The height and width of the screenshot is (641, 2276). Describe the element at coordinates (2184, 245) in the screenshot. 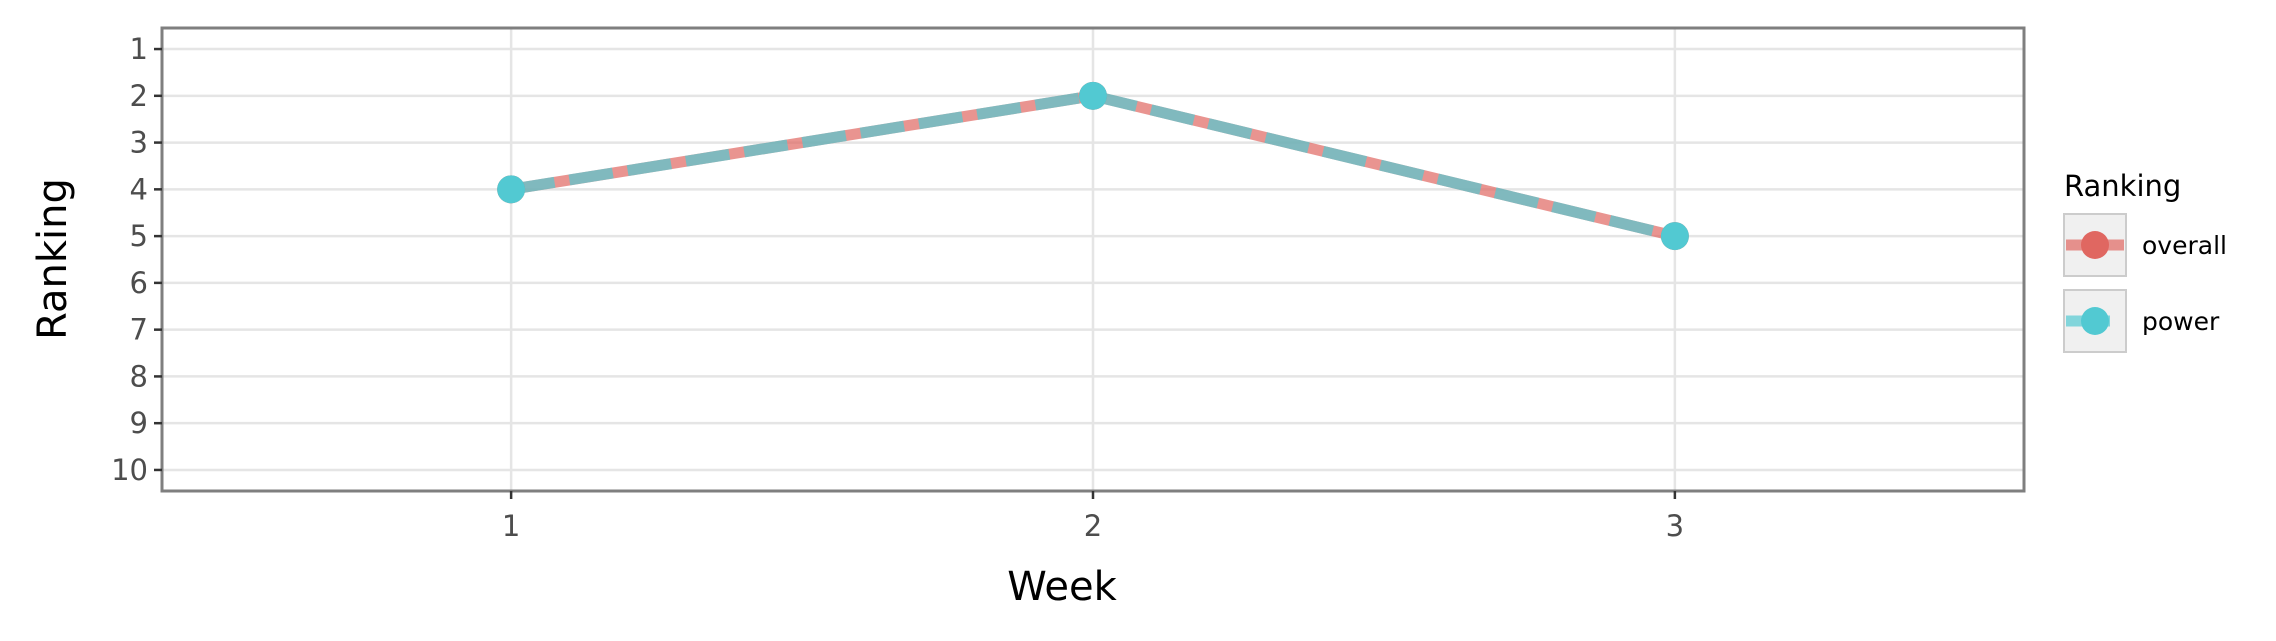

I see `legend-label-overall: overall` at that location.